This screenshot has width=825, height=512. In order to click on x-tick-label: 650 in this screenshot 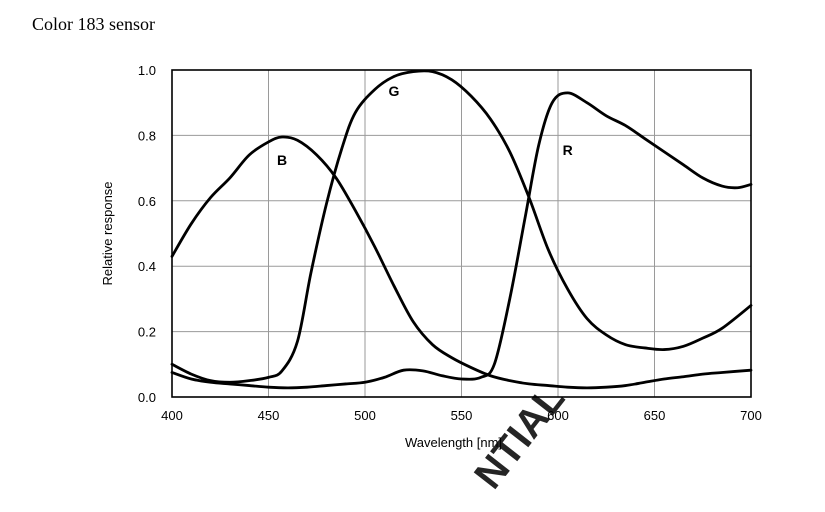, I will do `click(655, 415)`.